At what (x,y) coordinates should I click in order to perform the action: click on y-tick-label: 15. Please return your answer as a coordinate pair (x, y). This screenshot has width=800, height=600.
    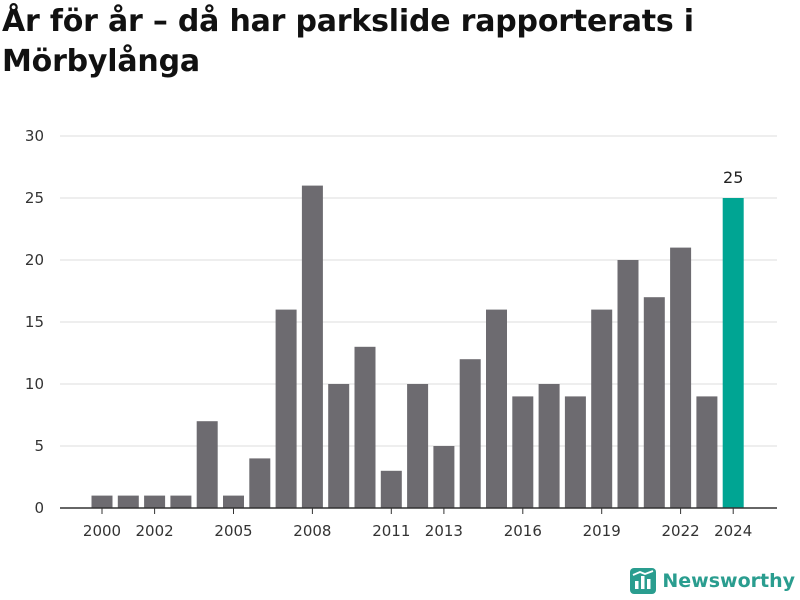
    Looking at the image, I should click on (34, 322).